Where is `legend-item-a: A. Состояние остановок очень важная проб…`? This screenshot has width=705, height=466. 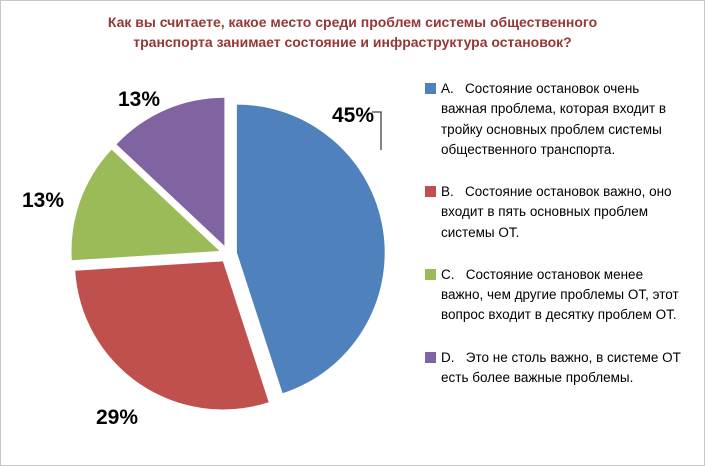
legend-item-a: A. Состояние остановок очень важная проб… is located at coordinates (560, 119).